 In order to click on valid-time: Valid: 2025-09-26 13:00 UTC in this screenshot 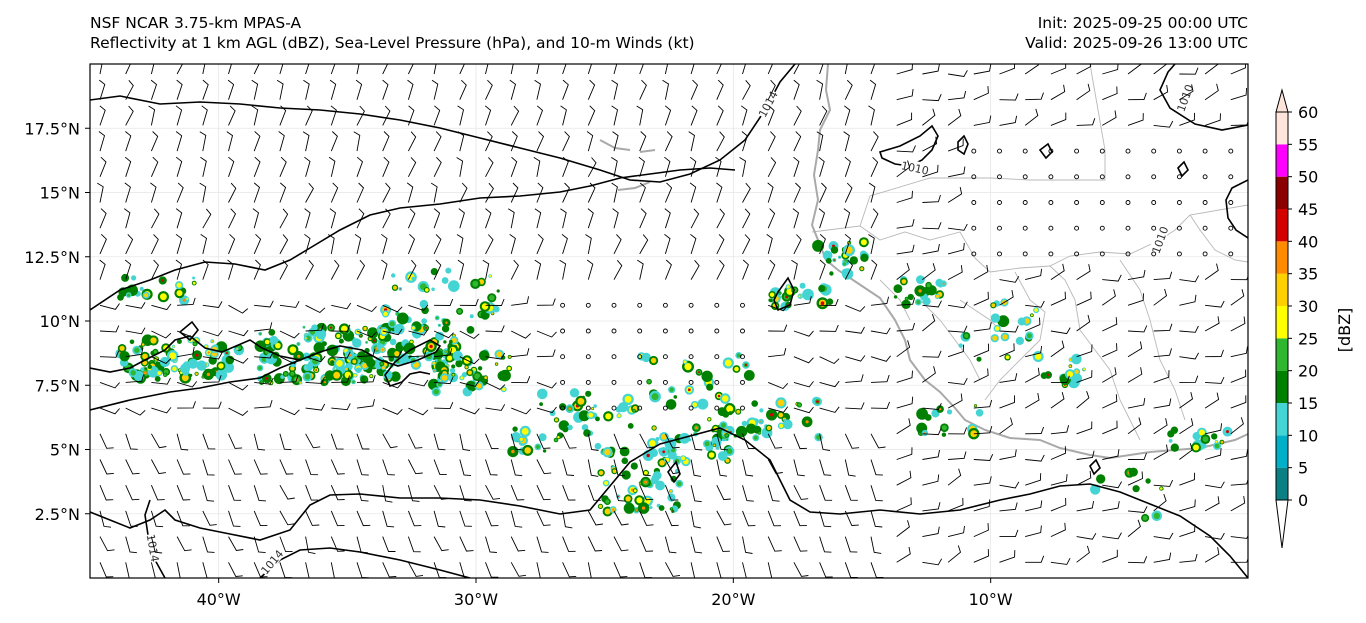, I will do `click(1136, 43)`.